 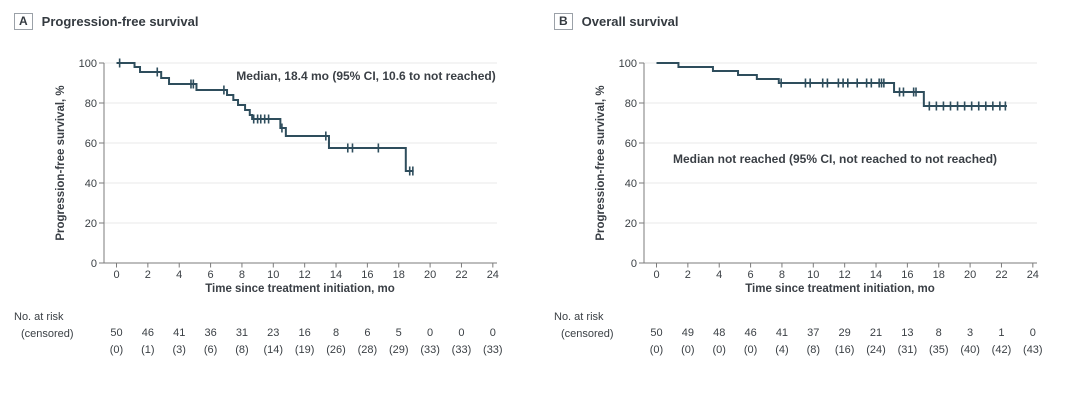 I want to click on panel-title-row: A Progression-free survival, so click(x=106, y=21).